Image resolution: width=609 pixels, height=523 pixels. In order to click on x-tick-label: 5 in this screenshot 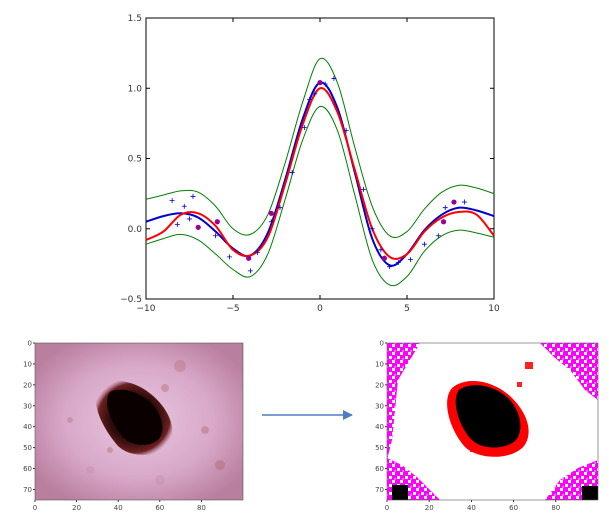, I will do `click(407, 309)`.